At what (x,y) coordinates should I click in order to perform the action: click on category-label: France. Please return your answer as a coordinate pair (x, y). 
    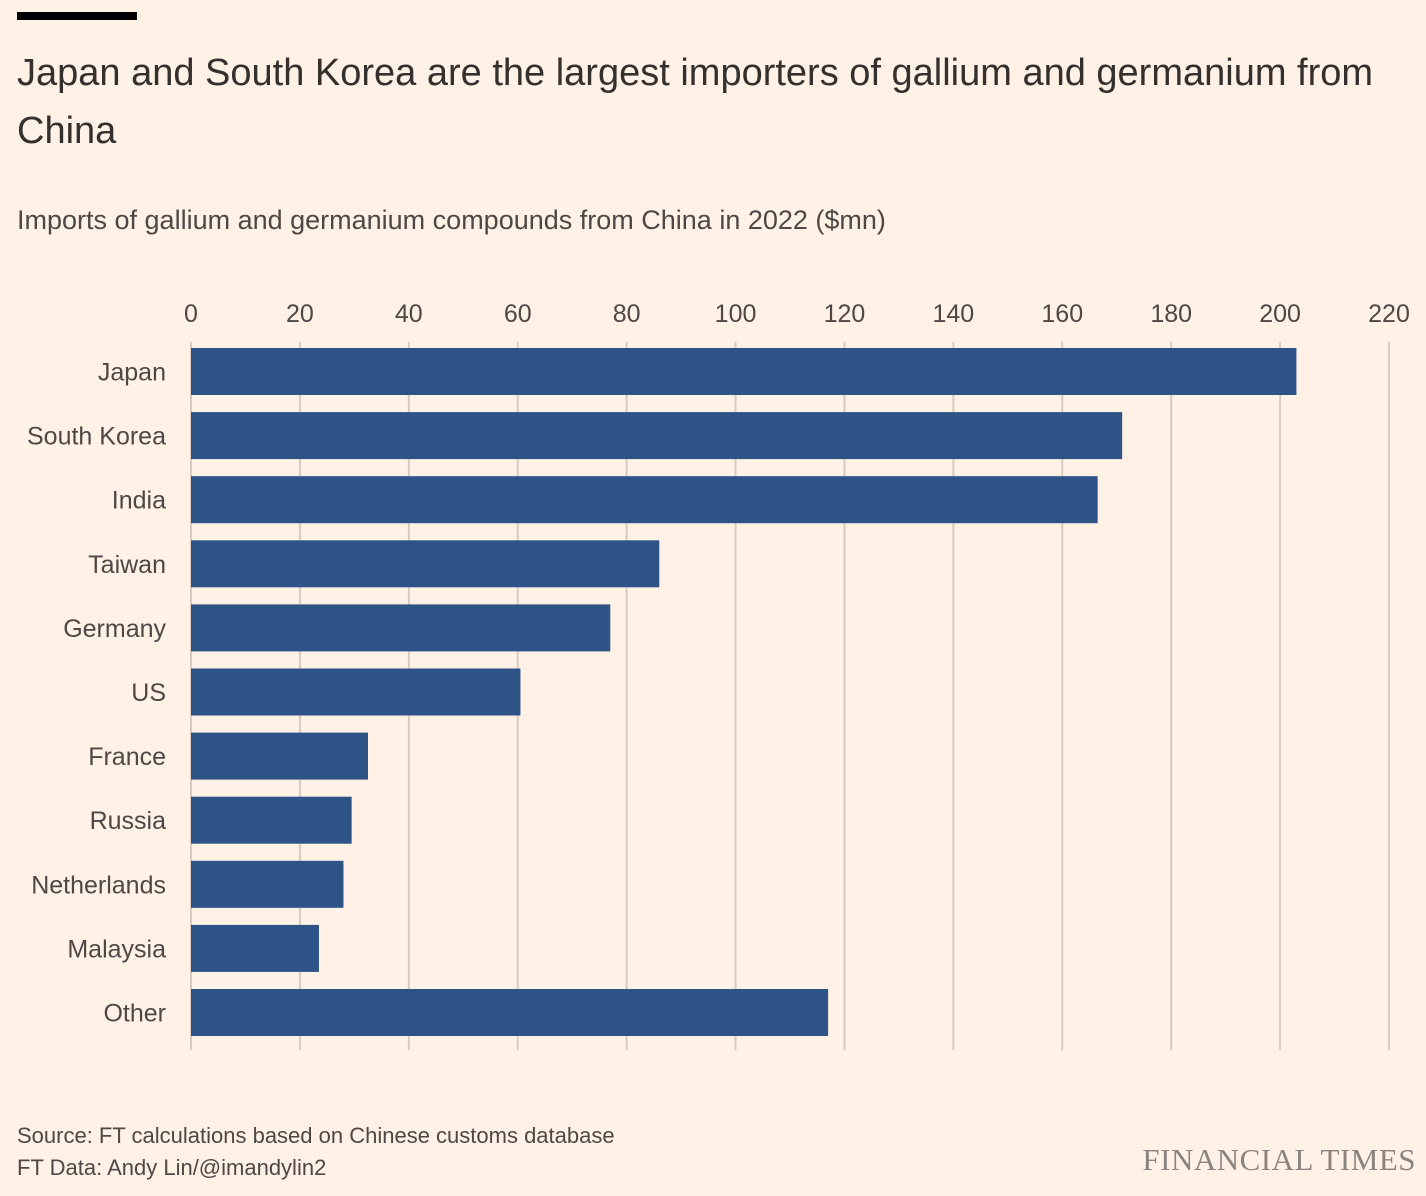
    Looking at the image, I should click on (127, 757).